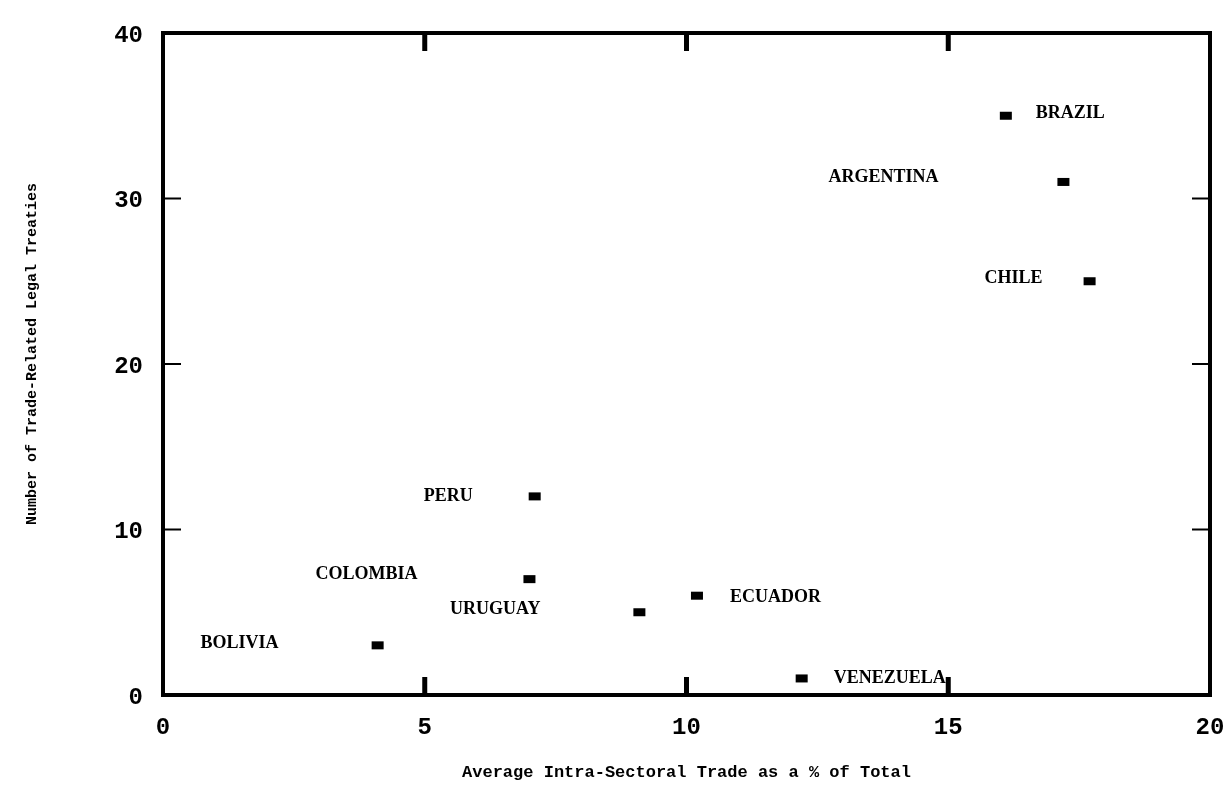 The image size is (1228, 807). Describe the element at coordinates (424, 728) in the screenshot. I see `x-tick-label: 5` at that location.